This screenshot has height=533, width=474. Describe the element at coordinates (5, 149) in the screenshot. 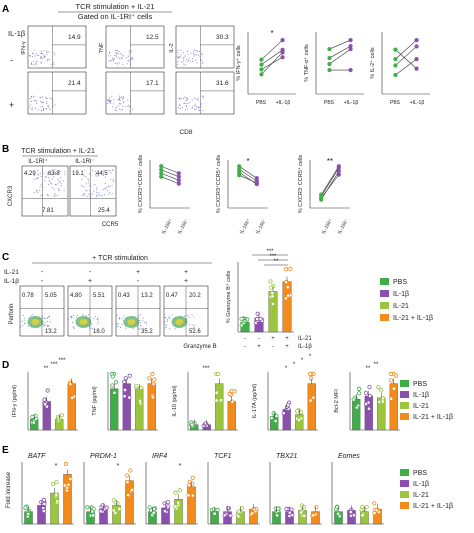

I see `panel-letter-b: B` at that location.